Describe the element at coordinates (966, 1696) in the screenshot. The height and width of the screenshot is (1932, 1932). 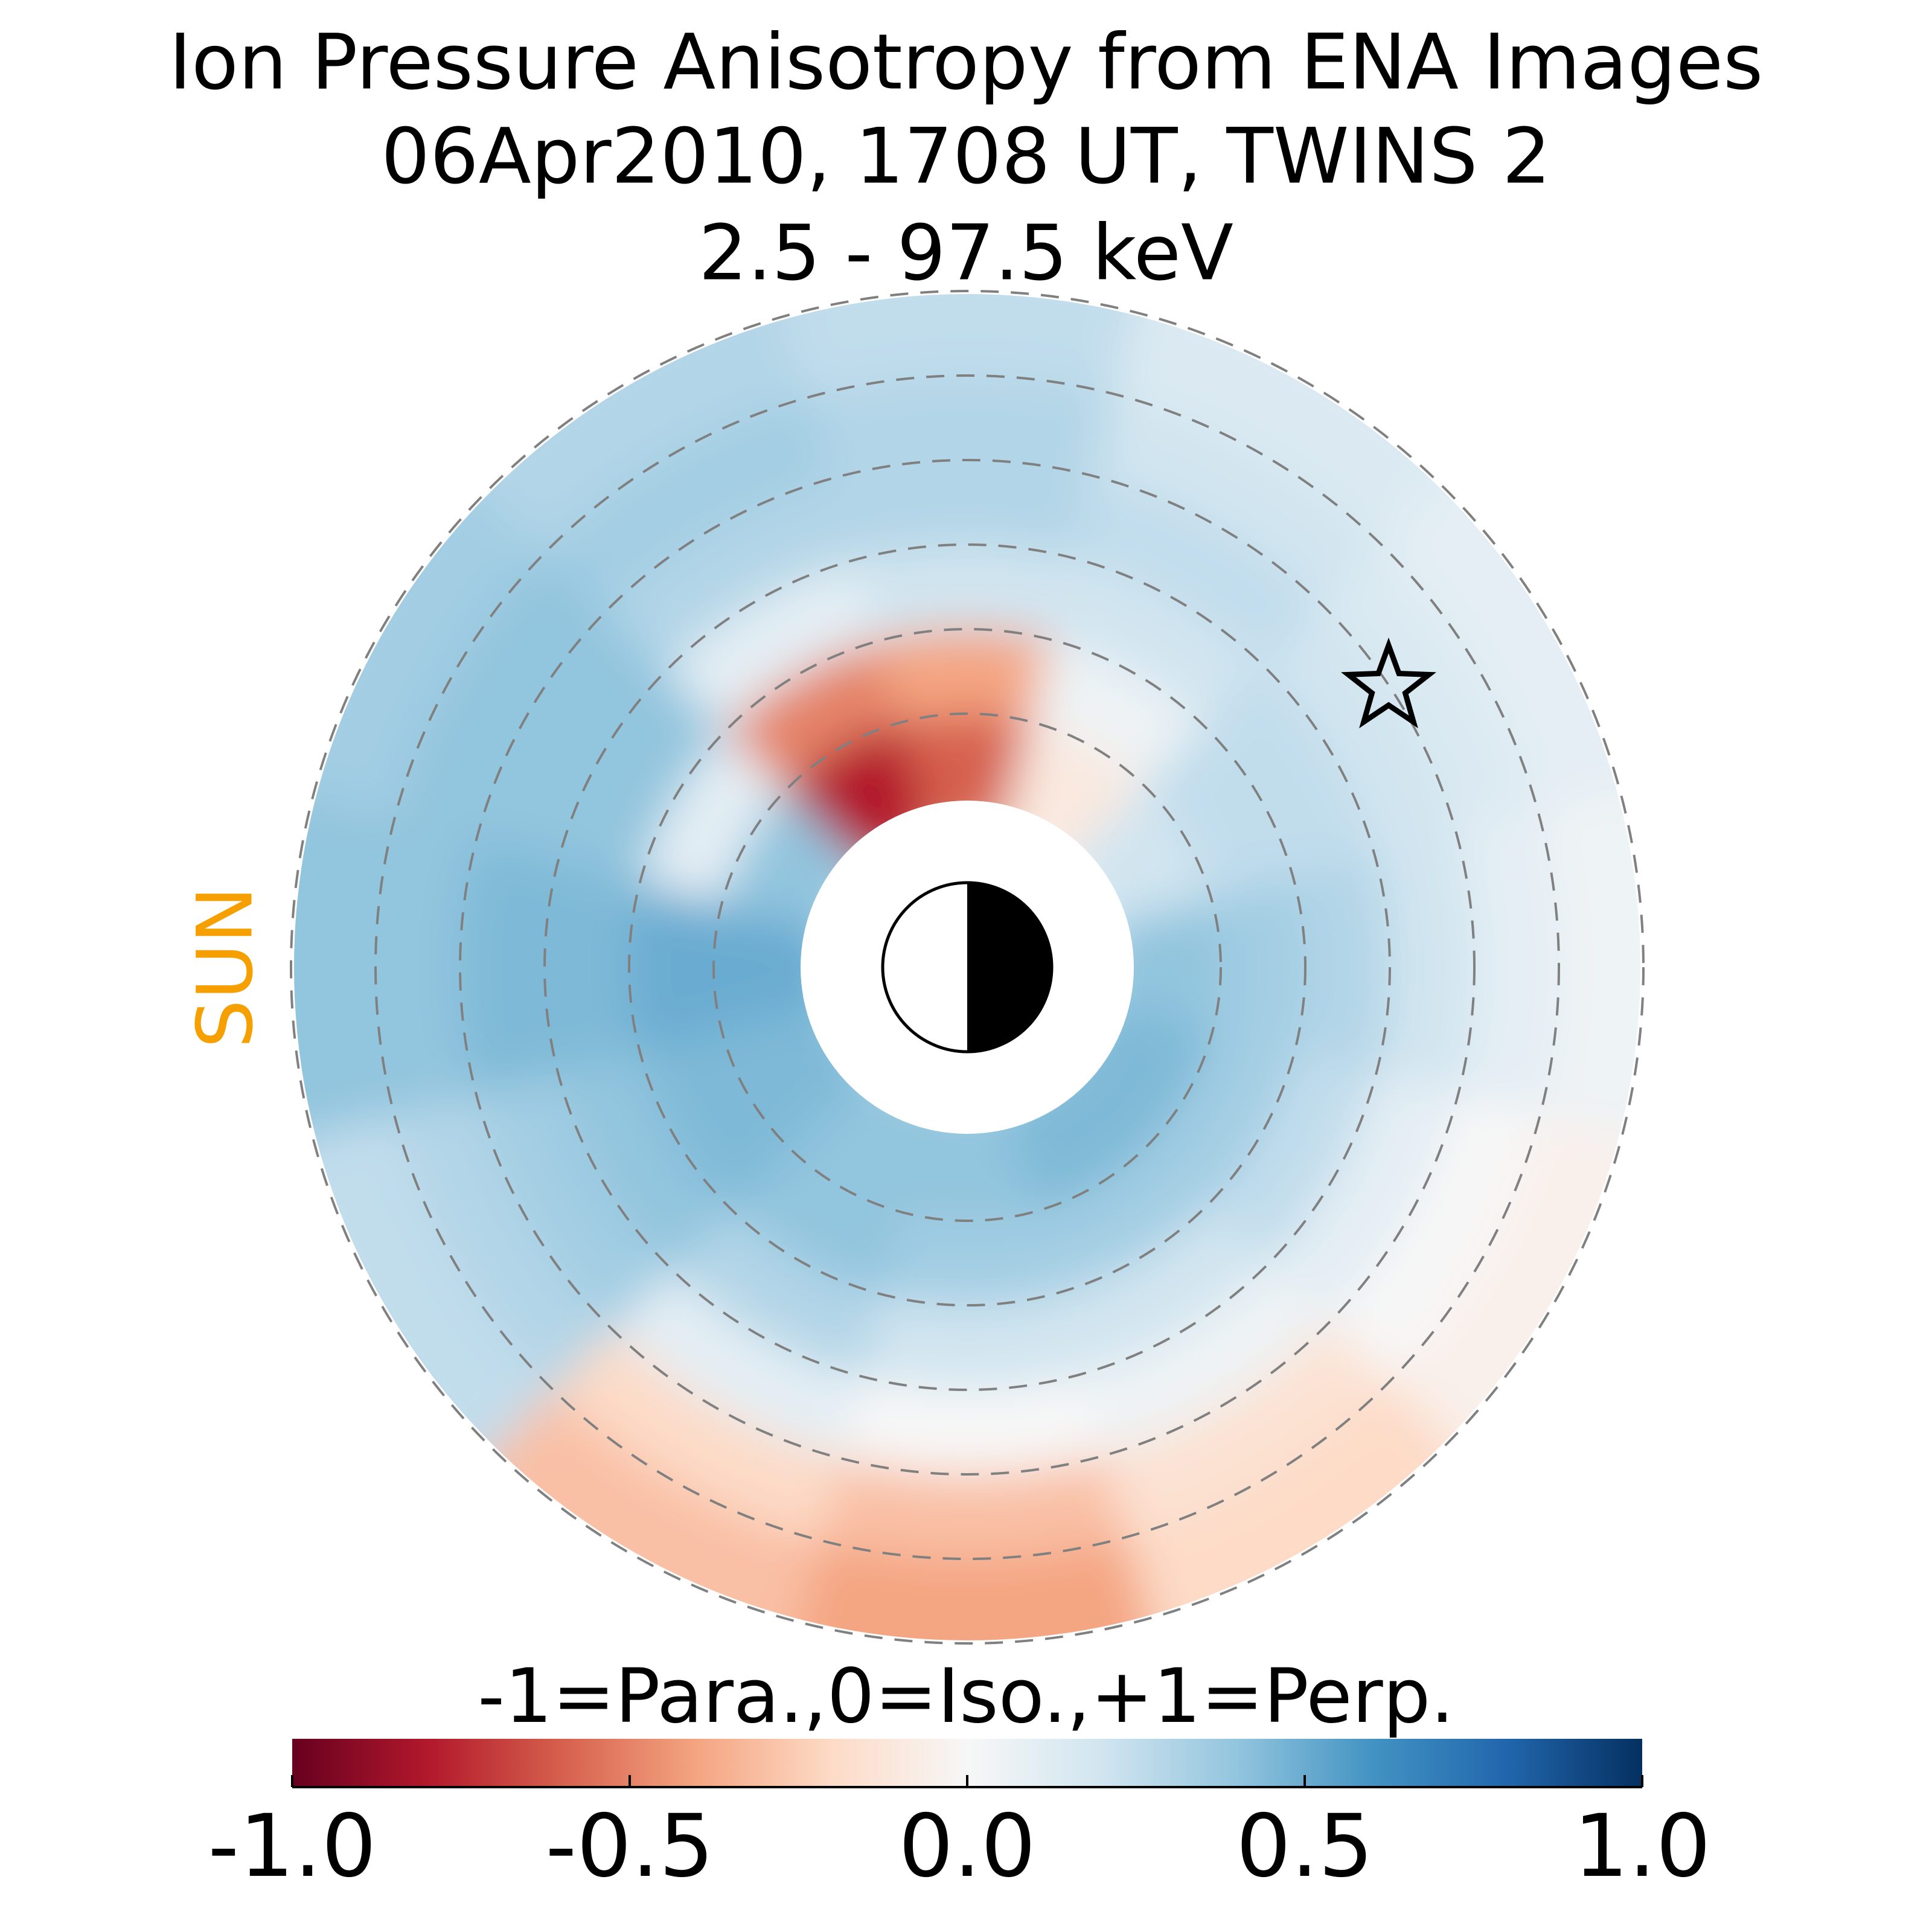
I see `colorbar-label: -1=Para.,0=Iso.,+1=Perp.` at that location.